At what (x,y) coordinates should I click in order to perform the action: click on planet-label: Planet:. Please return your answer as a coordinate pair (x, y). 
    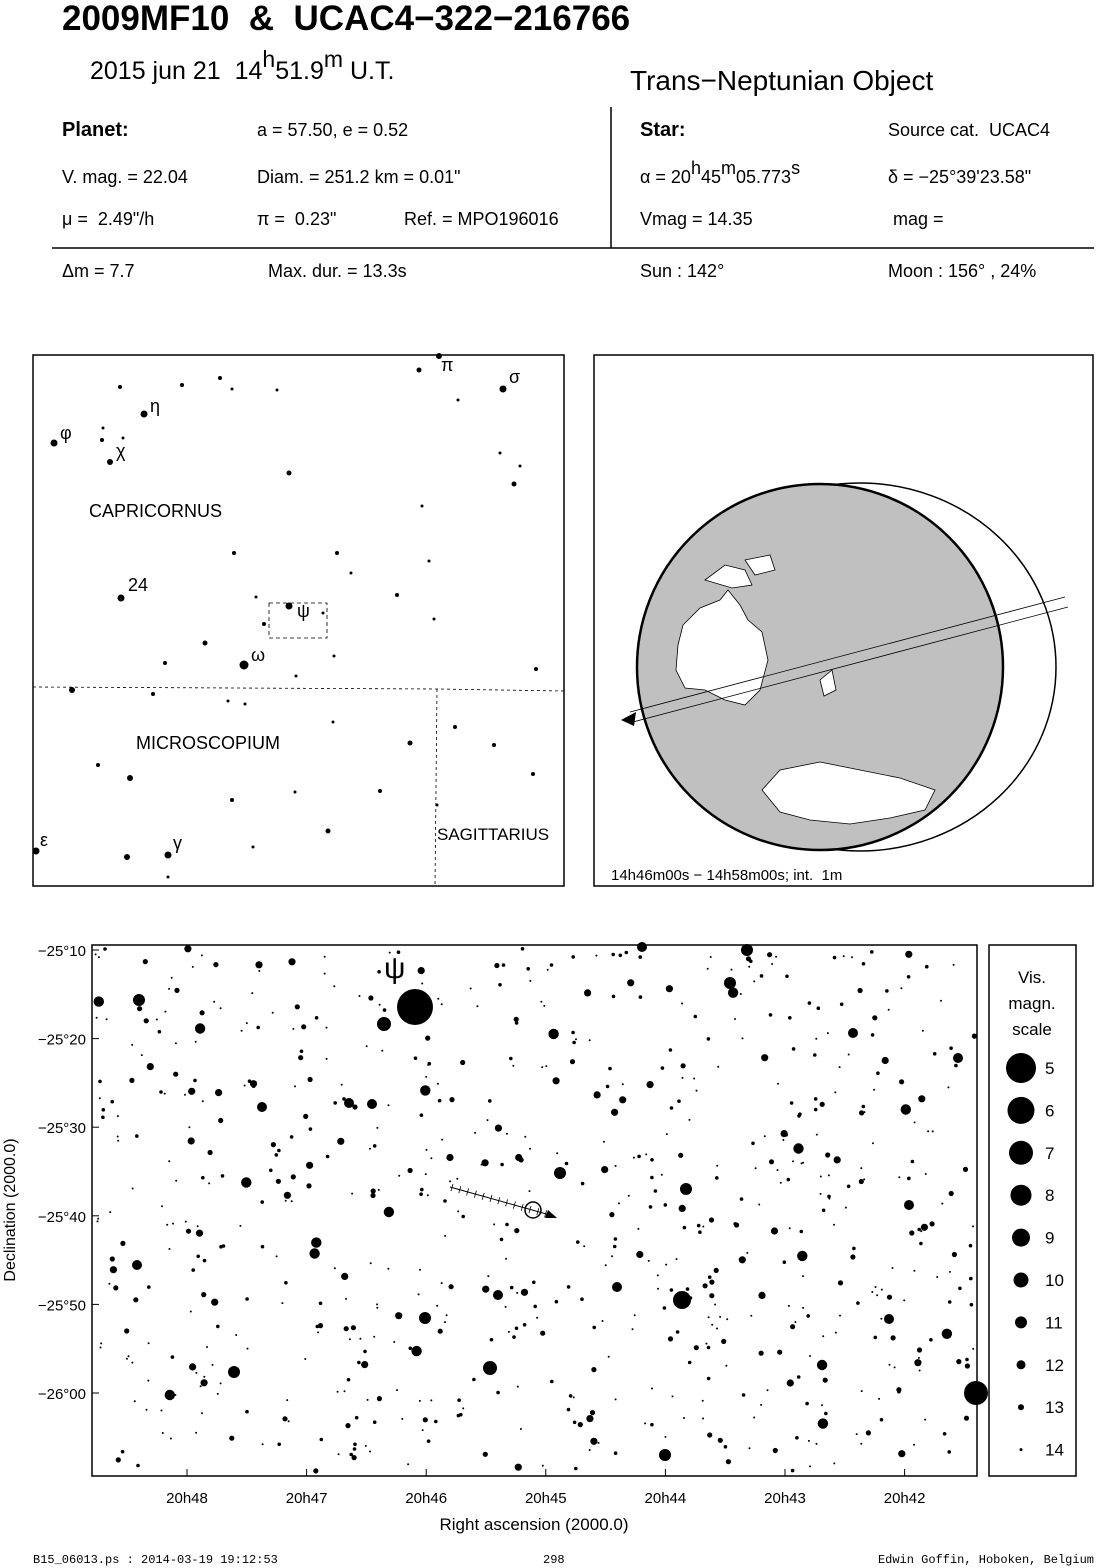
    Looking at the image, I should click on (95, 130).